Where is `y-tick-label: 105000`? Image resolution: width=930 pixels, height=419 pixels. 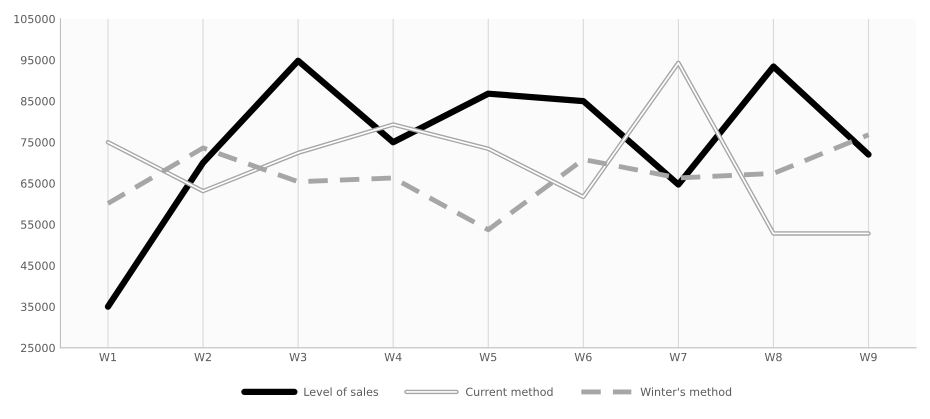
y-tick-label: 105000 is located at coordinates (34, 19).